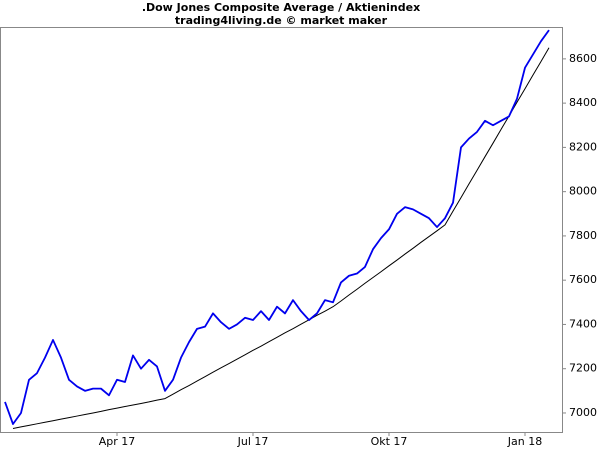 Image resolution: width=600 pixels, height=454 pixels. I want to click on y-tick-label: 7600, so click(583, 279).